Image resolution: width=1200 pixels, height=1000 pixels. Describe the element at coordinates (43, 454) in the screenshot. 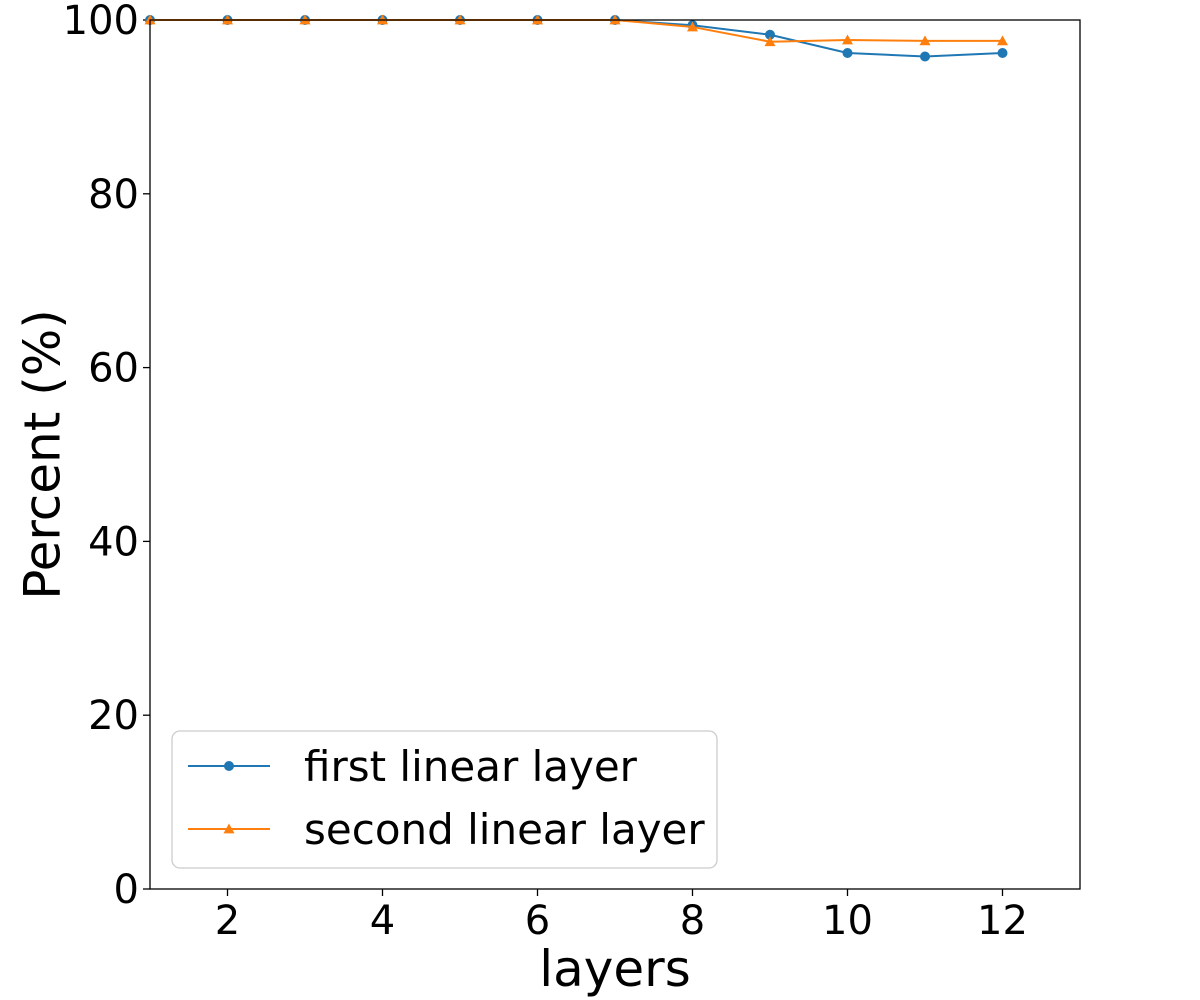

I see `y-axis-label: Percent (%)` at that location.